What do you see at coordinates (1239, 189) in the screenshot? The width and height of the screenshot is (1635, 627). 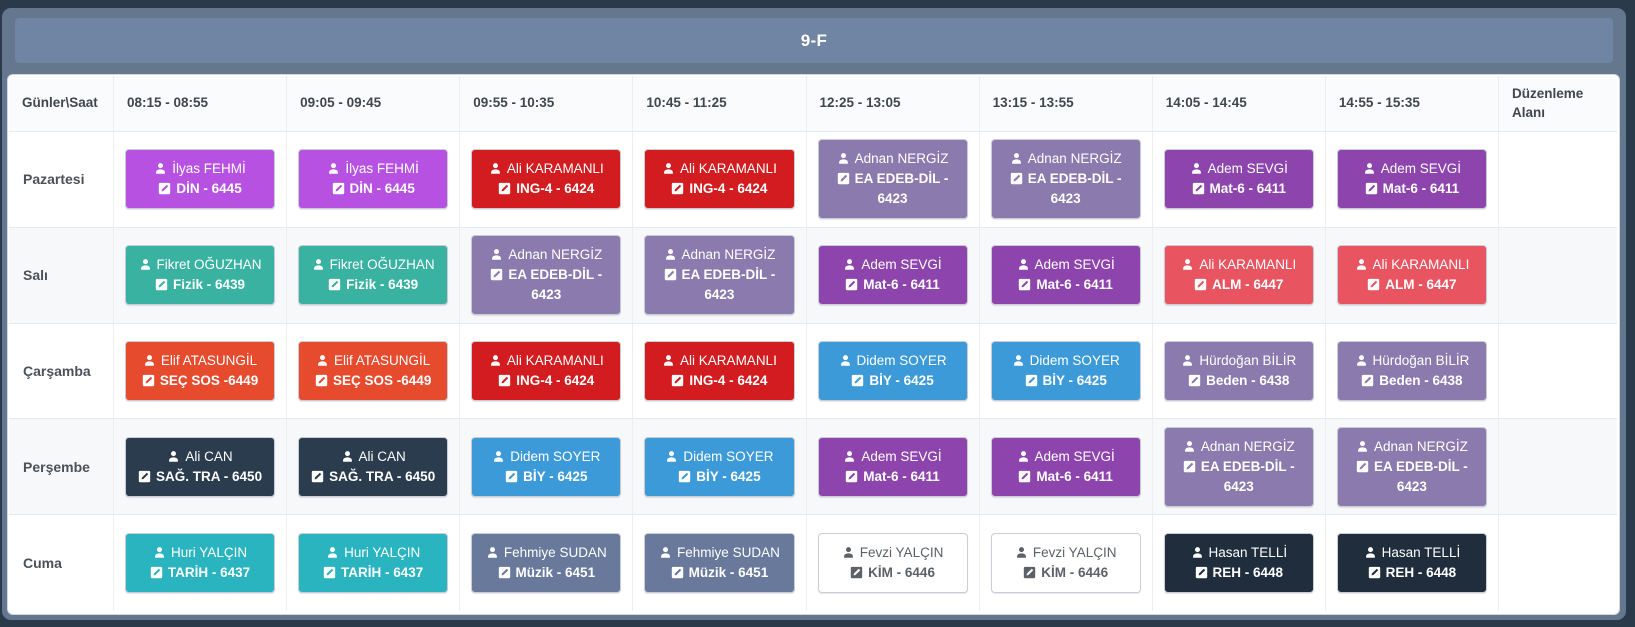 I see `course-line: Mat-6 - 6411` at bounding box center [1239, 189].